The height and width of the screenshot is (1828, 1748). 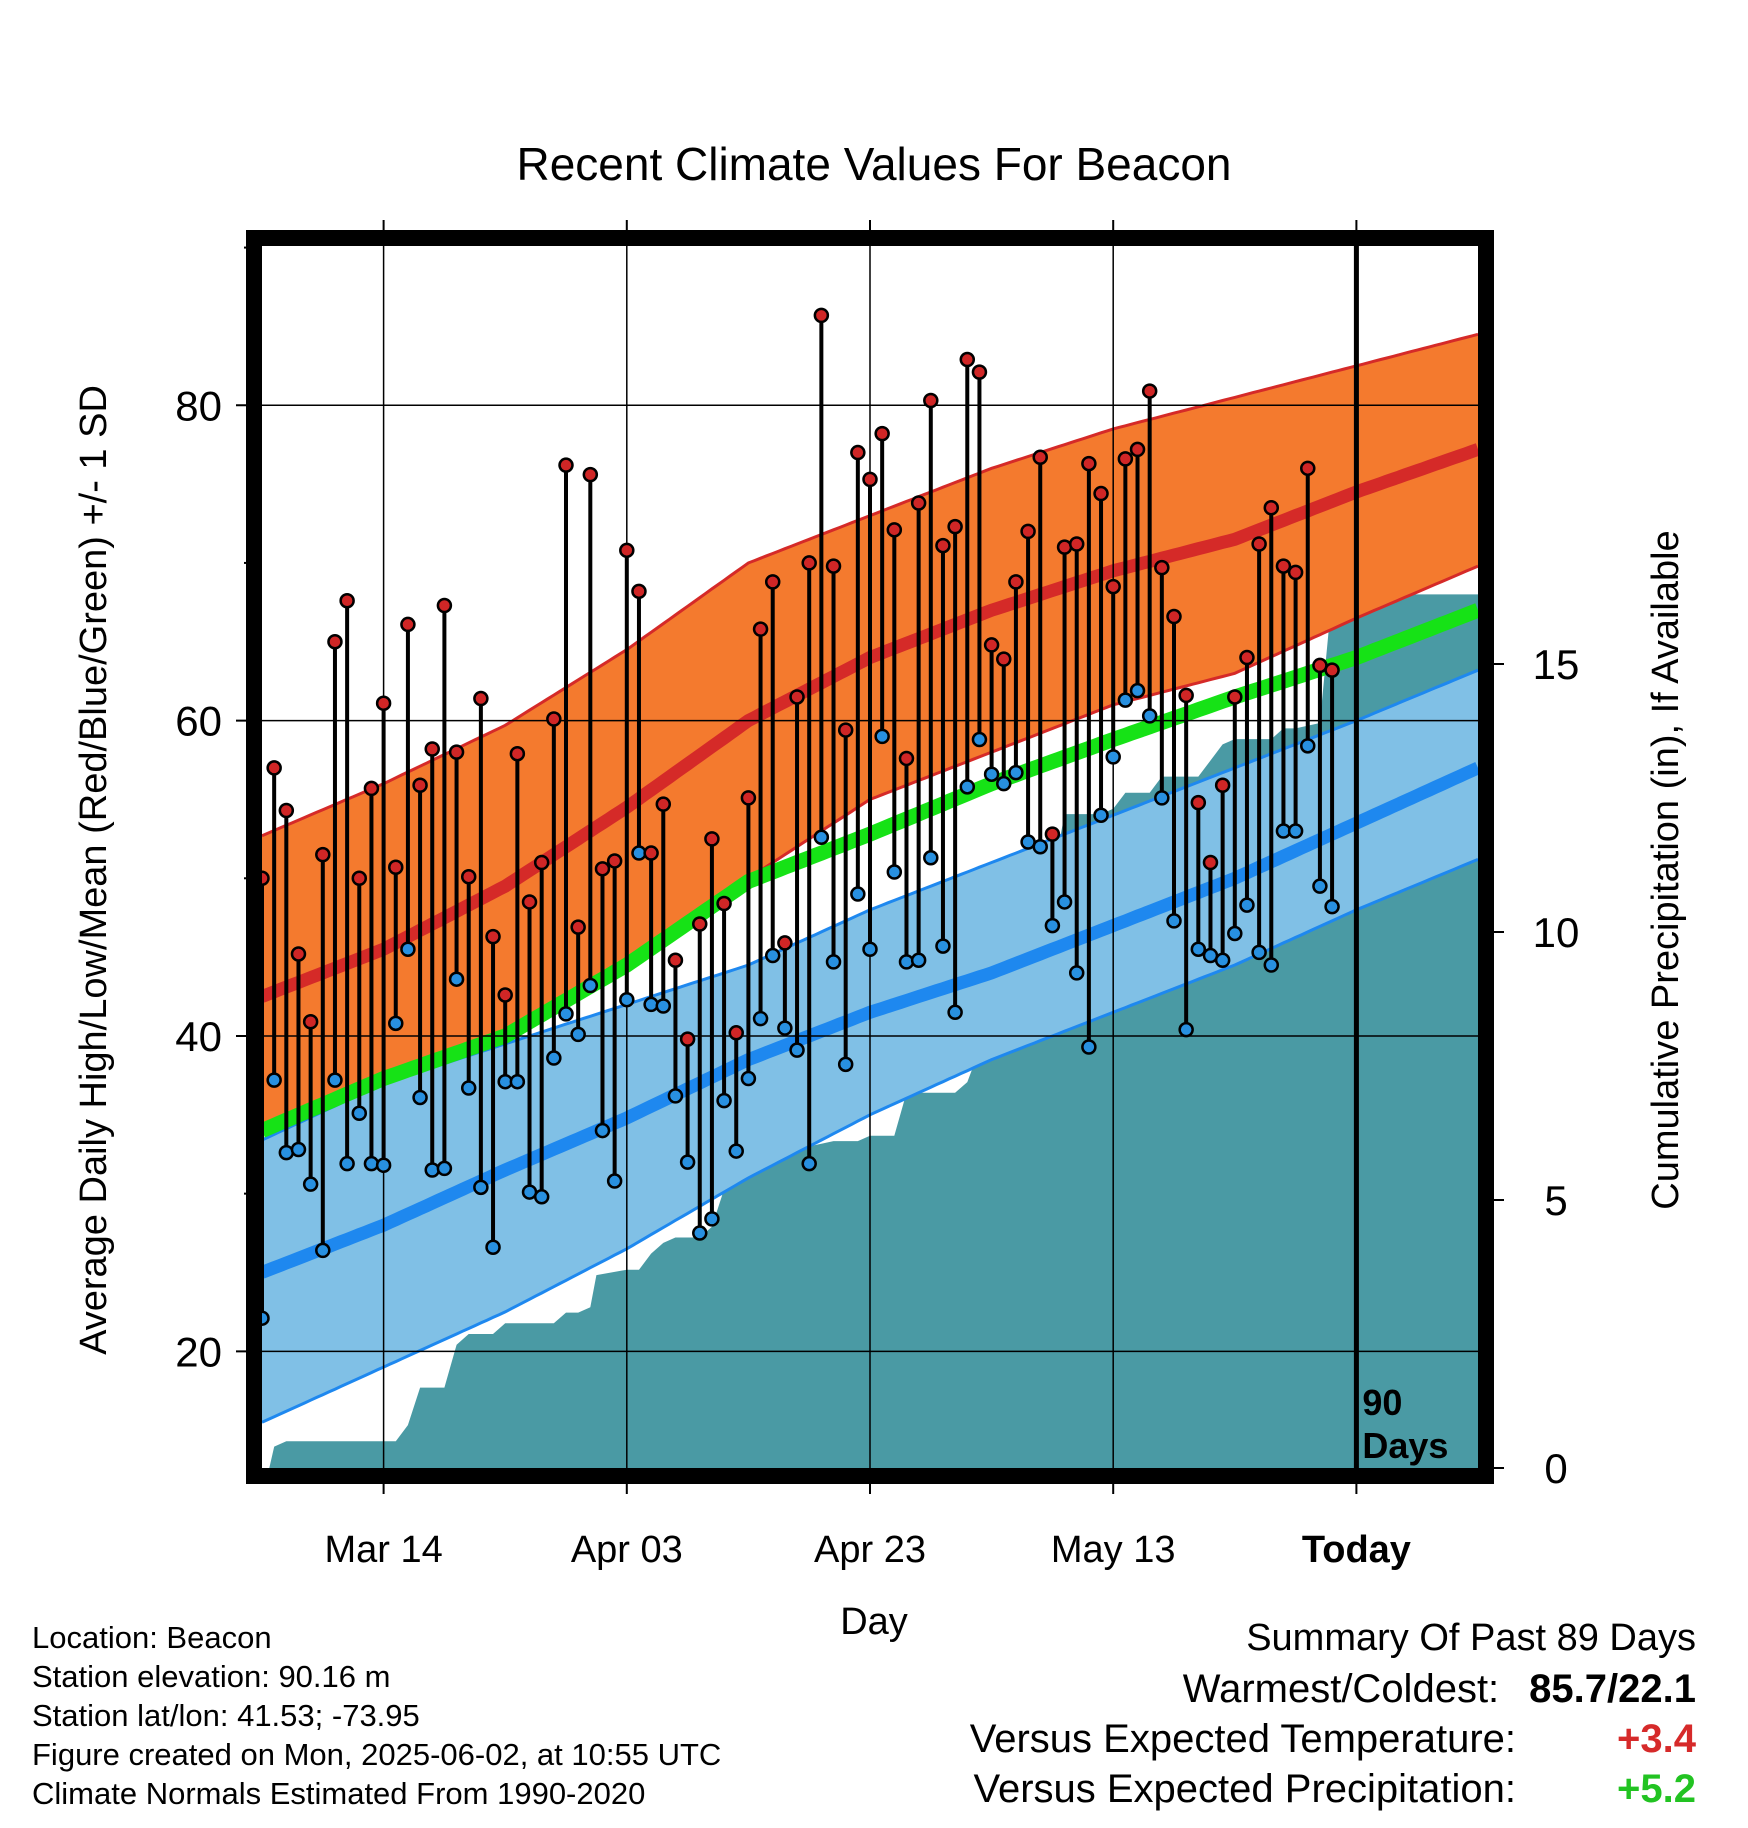 What do you see at coordinates (1656, 1789) in the screenshot?
I see `precipitation-anomaly-value: +5.2` at bounding box center [1656, 1789].